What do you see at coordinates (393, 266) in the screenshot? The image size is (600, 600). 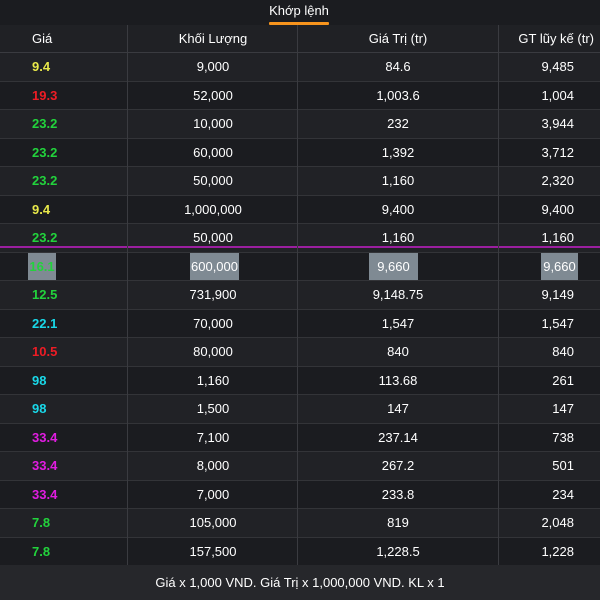 I see `value-cell: 9,660` at bounding box center [393, 266].